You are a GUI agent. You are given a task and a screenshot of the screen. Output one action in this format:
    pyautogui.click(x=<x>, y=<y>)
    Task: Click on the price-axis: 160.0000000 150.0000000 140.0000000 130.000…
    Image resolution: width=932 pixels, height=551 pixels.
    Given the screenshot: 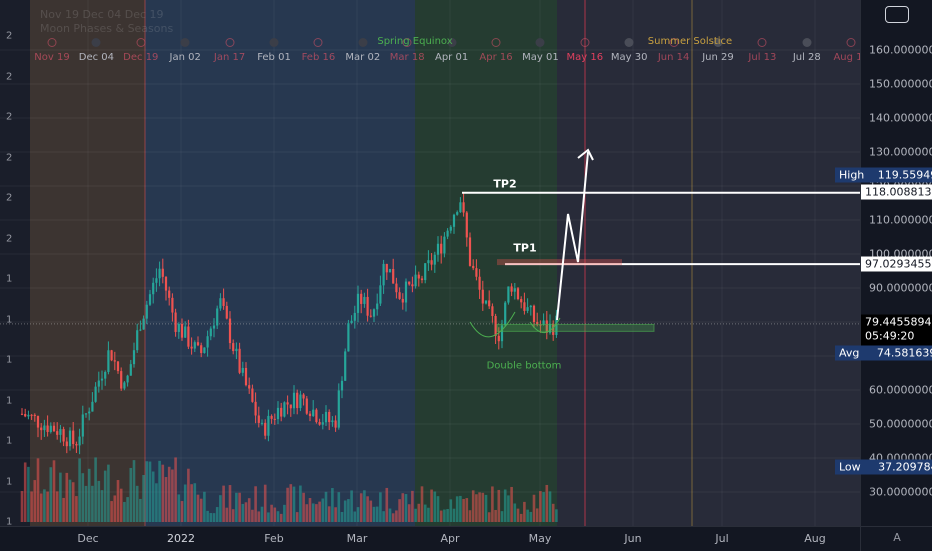 What is the action you would take?
    pyautogui.click(x=883, y=263)
    